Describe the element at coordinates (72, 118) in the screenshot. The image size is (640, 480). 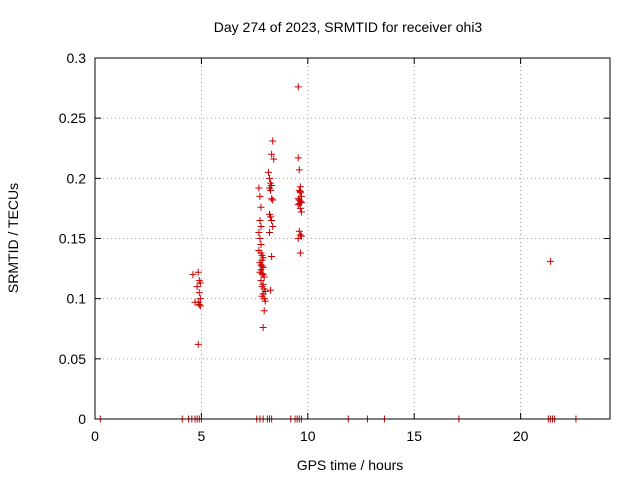
I see `y-tick-label: 0.25` at that location.